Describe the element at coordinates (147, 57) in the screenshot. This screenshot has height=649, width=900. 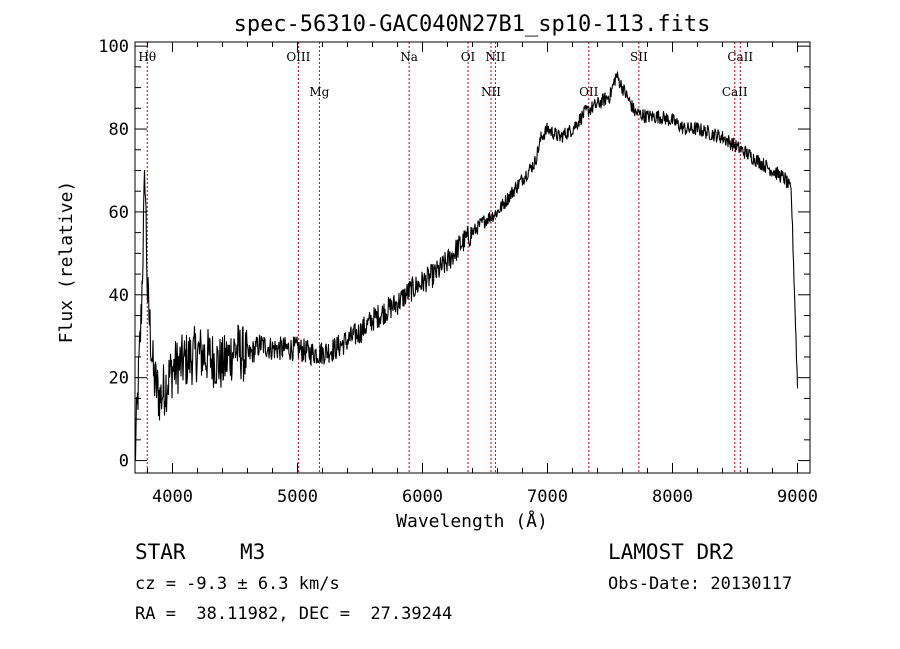
I see `line-marker-label: Hθ` at that location.